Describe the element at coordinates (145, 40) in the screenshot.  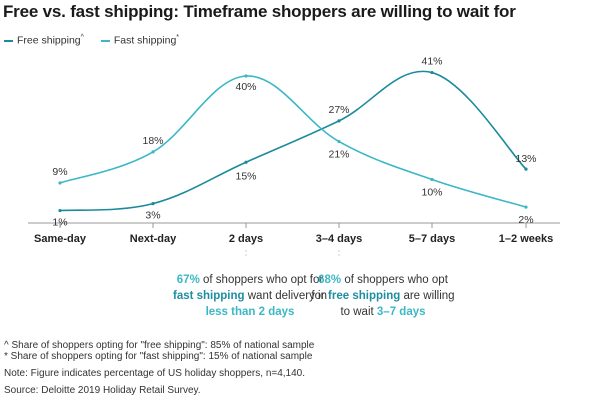
I see `legend-label-fast: Fast shipping` at that location.